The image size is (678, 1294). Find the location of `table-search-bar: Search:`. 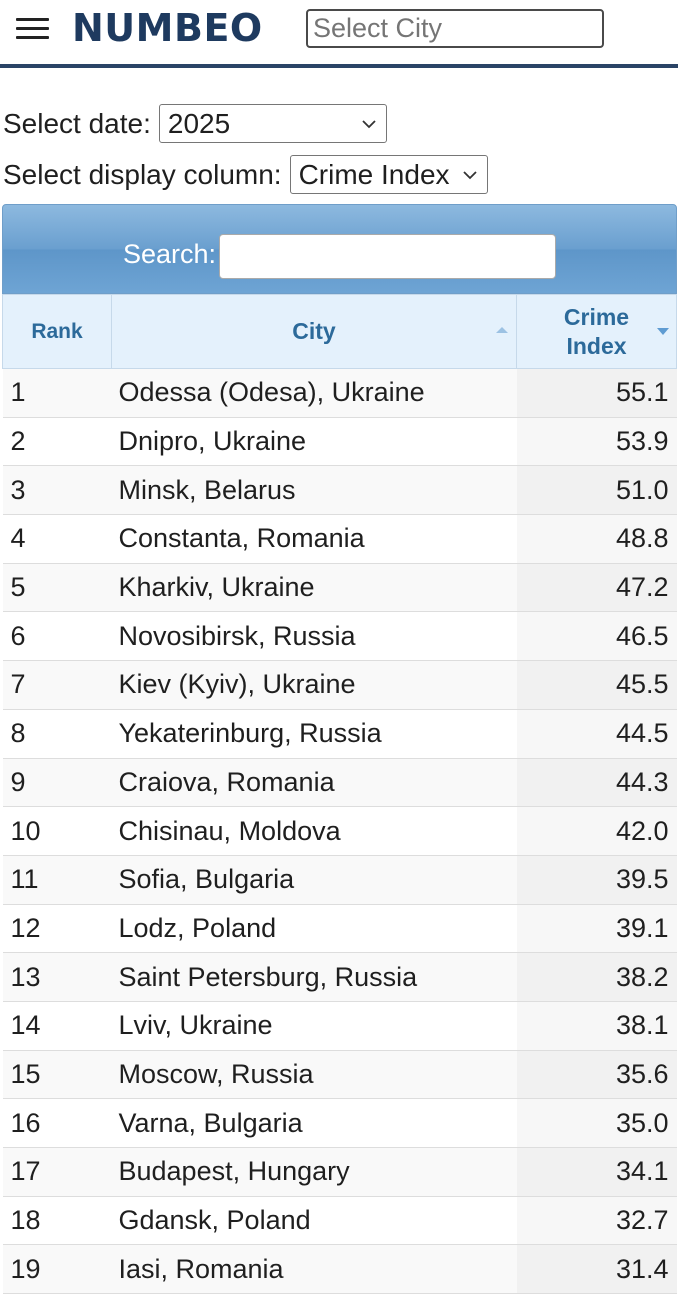

table-search-bar: Search: is located at coordinates (339, 249).